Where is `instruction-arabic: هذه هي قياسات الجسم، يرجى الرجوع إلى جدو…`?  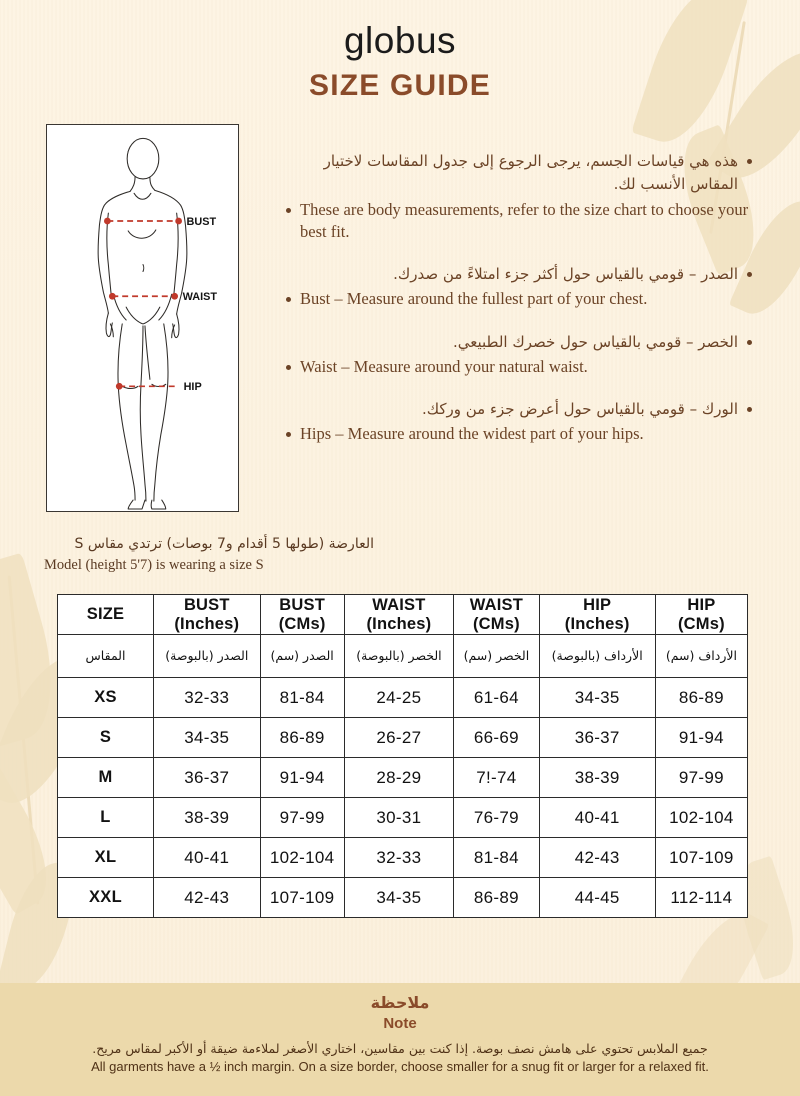
instruction-arabic: هذه هي قياسات الجسم، يرجى الرجوع إلى جدو… is located at coordinates (530, 173).